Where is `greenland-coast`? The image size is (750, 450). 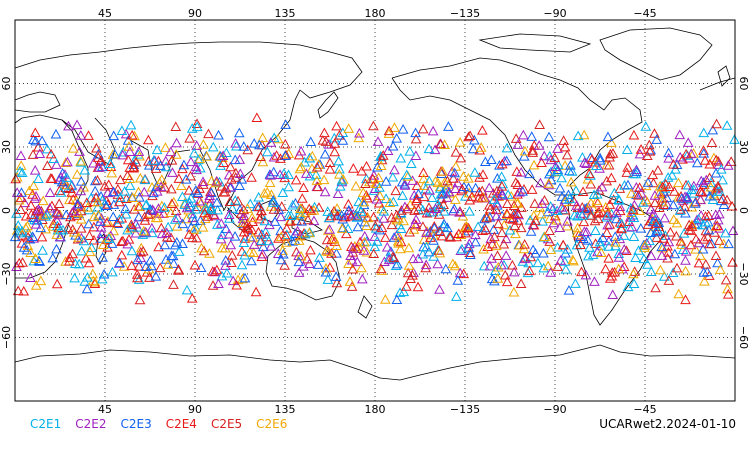 greenland-coast is located at coordinates (656, 54).